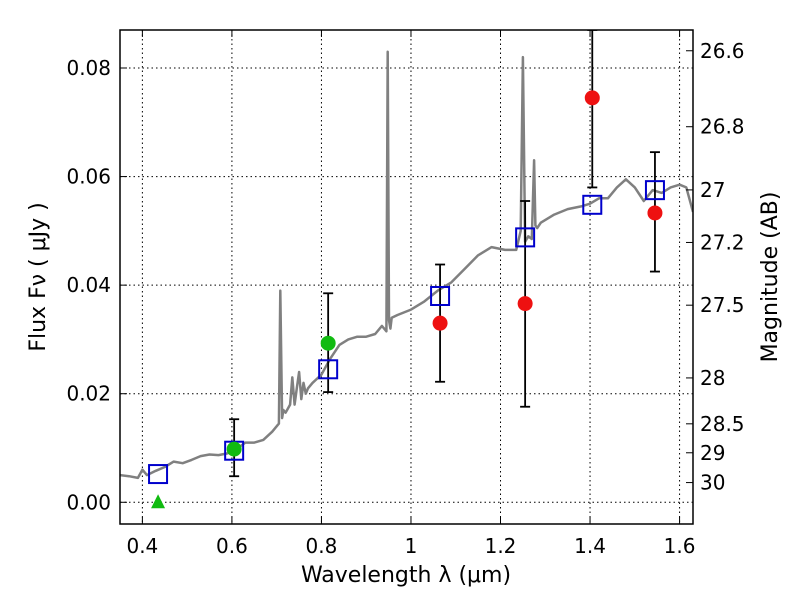  What do you see at coordinates (722, 127) in the screenshot?
I see `mag-tick-label: 26.8` at bounding box center [722, 127].